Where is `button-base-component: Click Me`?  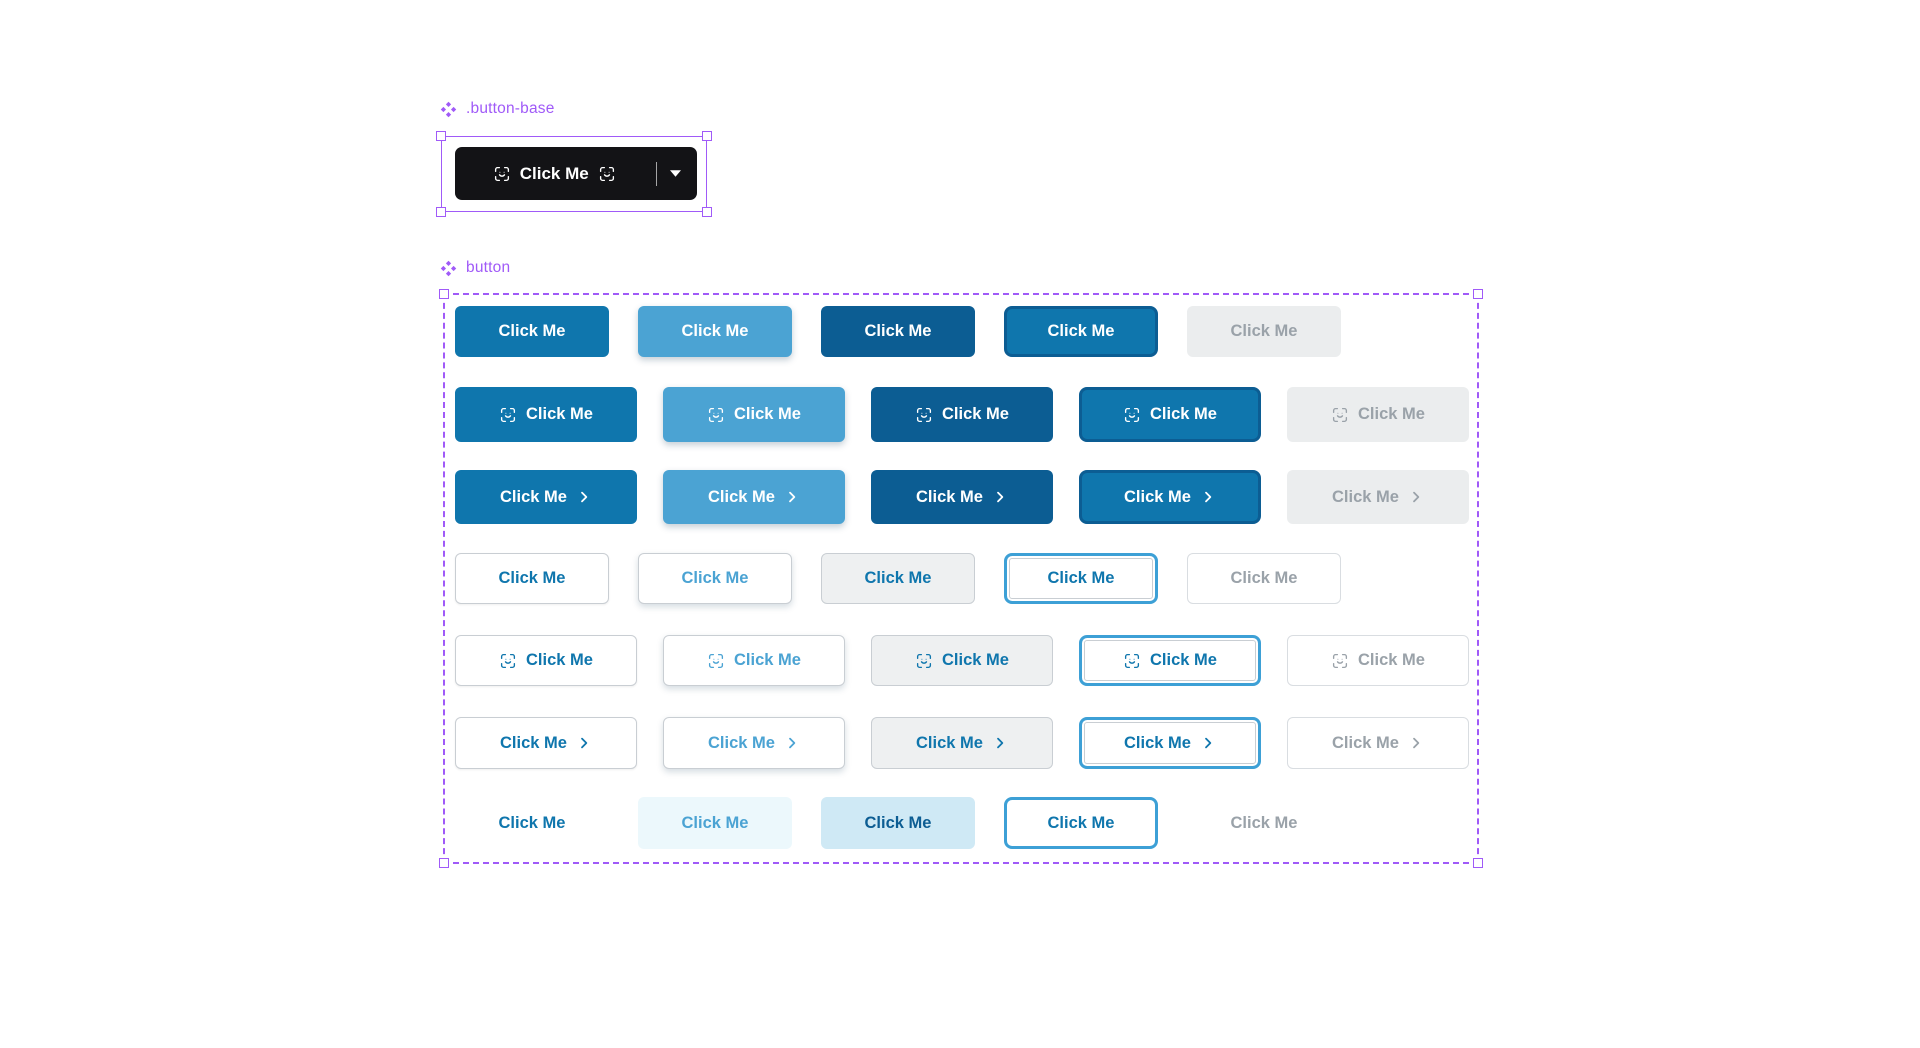 button-base-component: Click Me is located at coordinates (576, 173).